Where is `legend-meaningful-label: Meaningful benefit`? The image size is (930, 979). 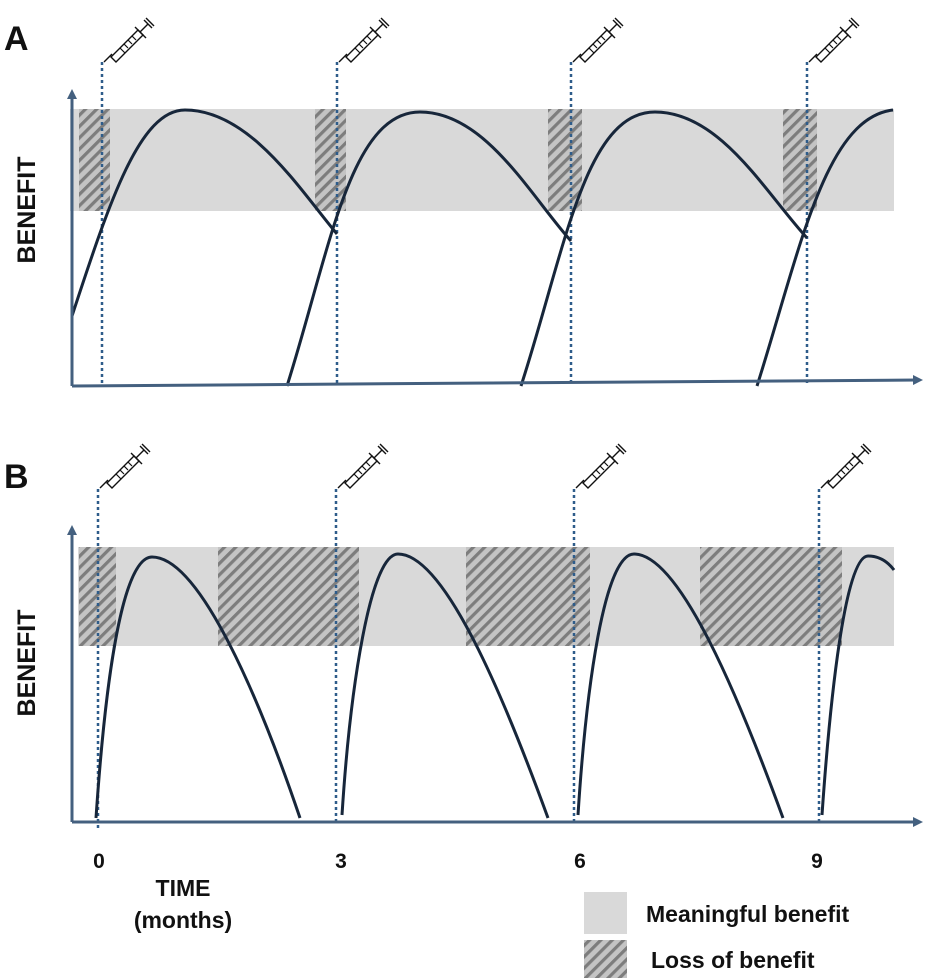 legend-meaningful-label: Meaningful benefit is located at coordinates (748, 914).